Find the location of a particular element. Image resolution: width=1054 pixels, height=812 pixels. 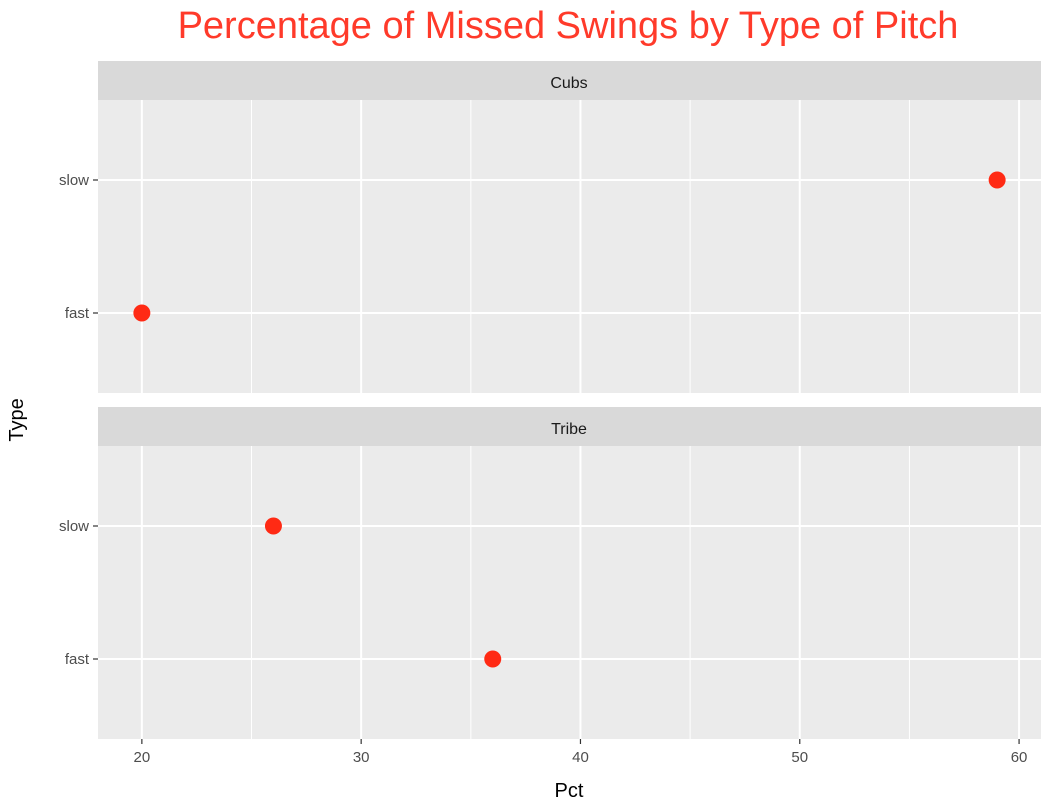

x-tick-label: 40 is located at coordinates (580, 757).